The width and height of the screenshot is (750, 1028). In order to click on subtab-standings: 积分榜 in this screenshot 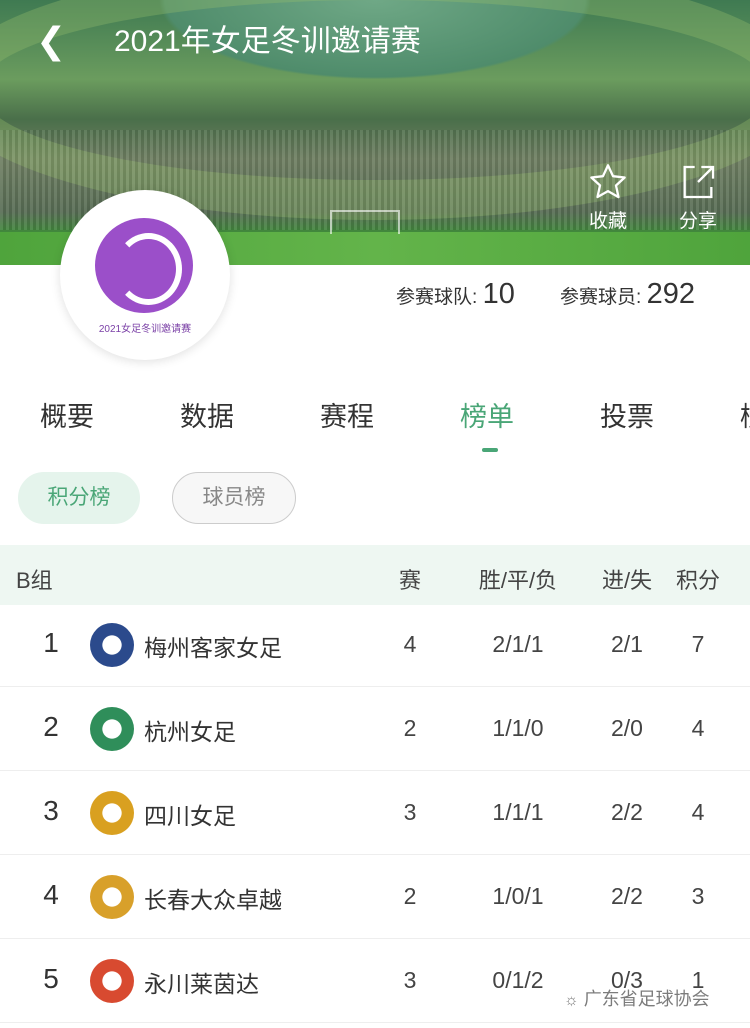, I will do `click(79, 498)`.